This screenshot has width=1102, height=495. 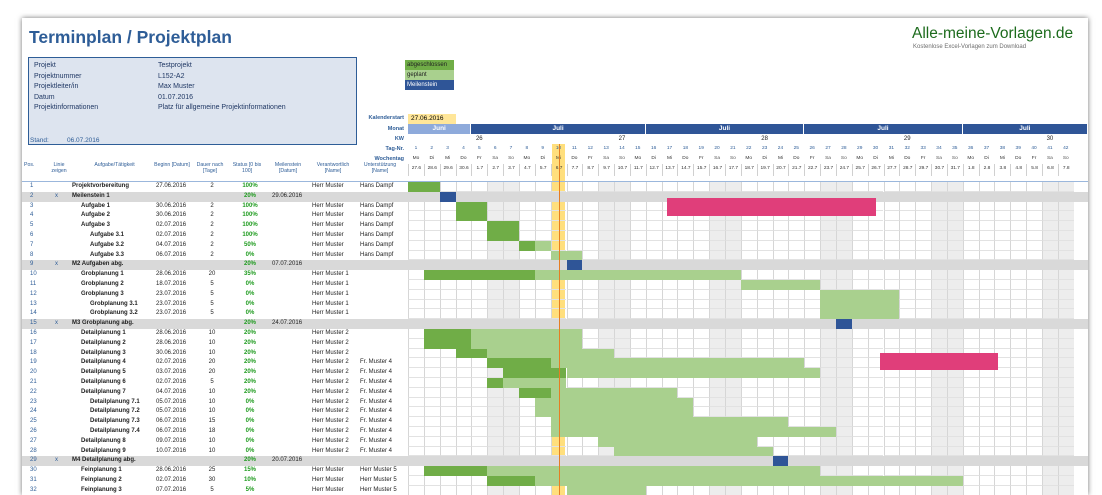 I want to click on task-cell: Aufgabe 1, so click(x=96, y=205).